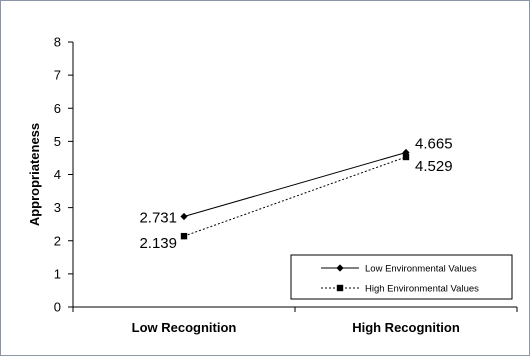  Describe the element at coordinates (57, 108) in the screenshot. I see `y-tick-label: 6` at that location.